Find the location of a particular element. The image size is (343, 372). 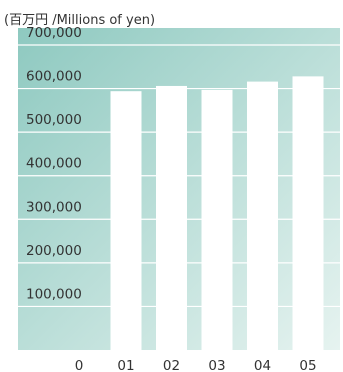

y-tick-label: 300,000 is located at coordinates (54, 207).